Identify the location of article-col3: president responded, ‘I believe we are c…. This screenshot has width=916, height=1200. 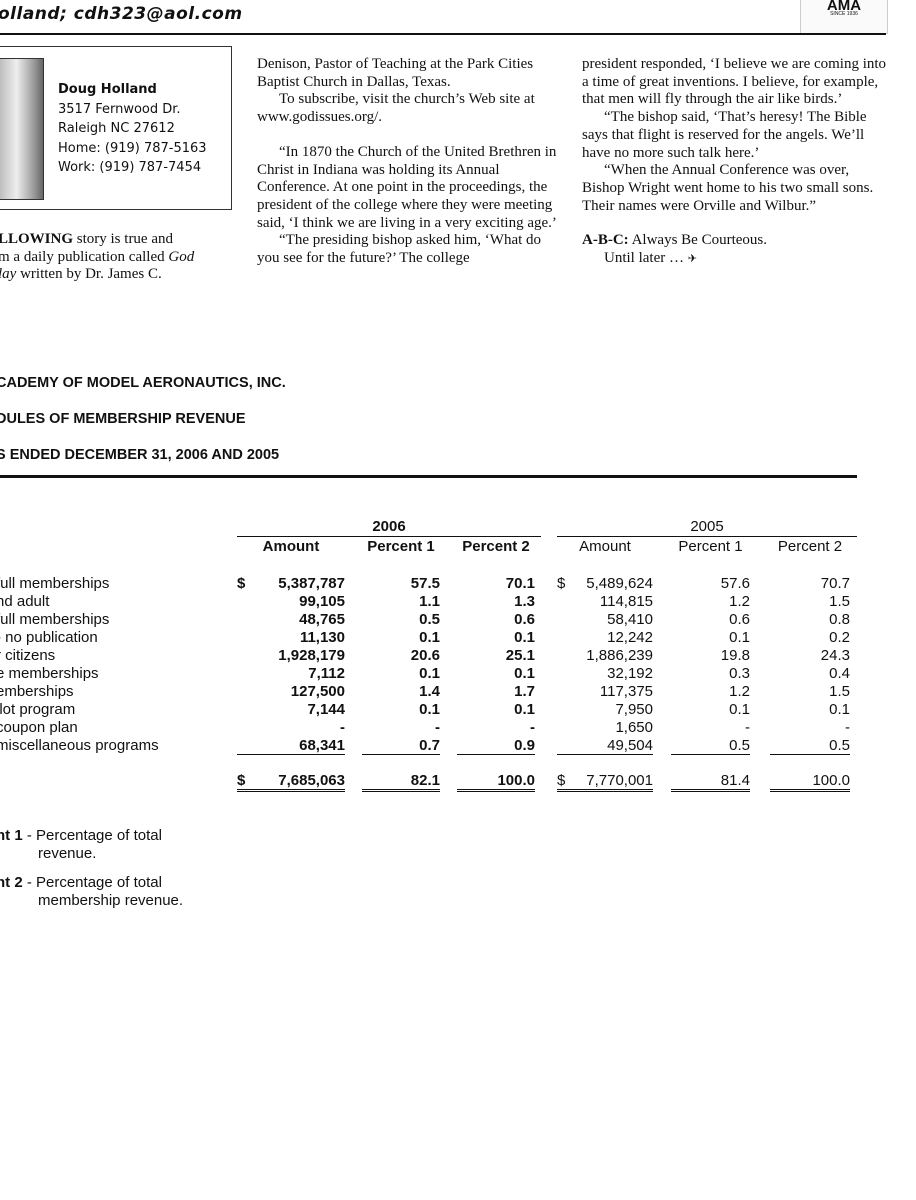
(737, 162).